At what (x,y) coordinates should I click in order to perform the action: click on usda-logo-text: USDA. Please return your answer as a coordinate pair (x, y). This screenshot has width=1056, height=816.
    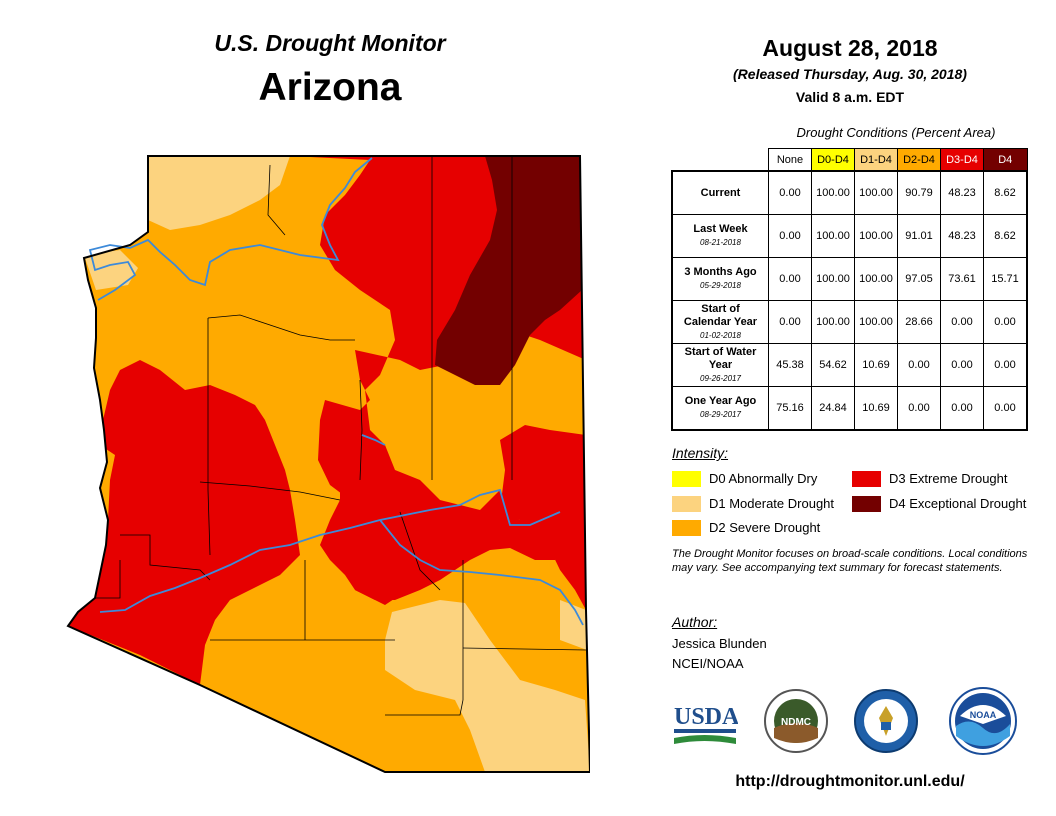
    Looking at the image, I should click on (706, 717).